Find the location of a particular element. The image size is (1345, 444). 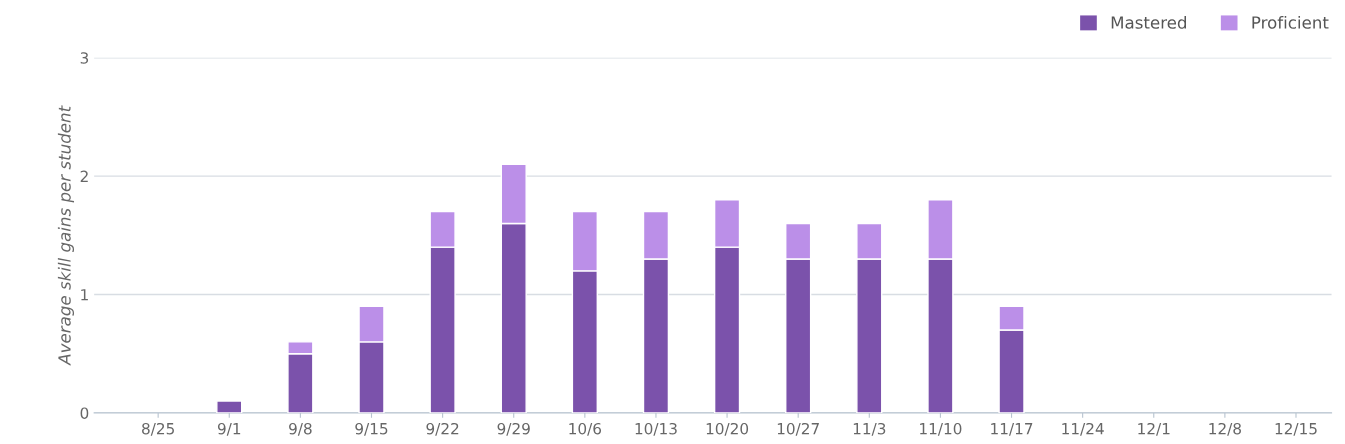

x-tick-label: 9/15 is located at coordinates (371, 429).